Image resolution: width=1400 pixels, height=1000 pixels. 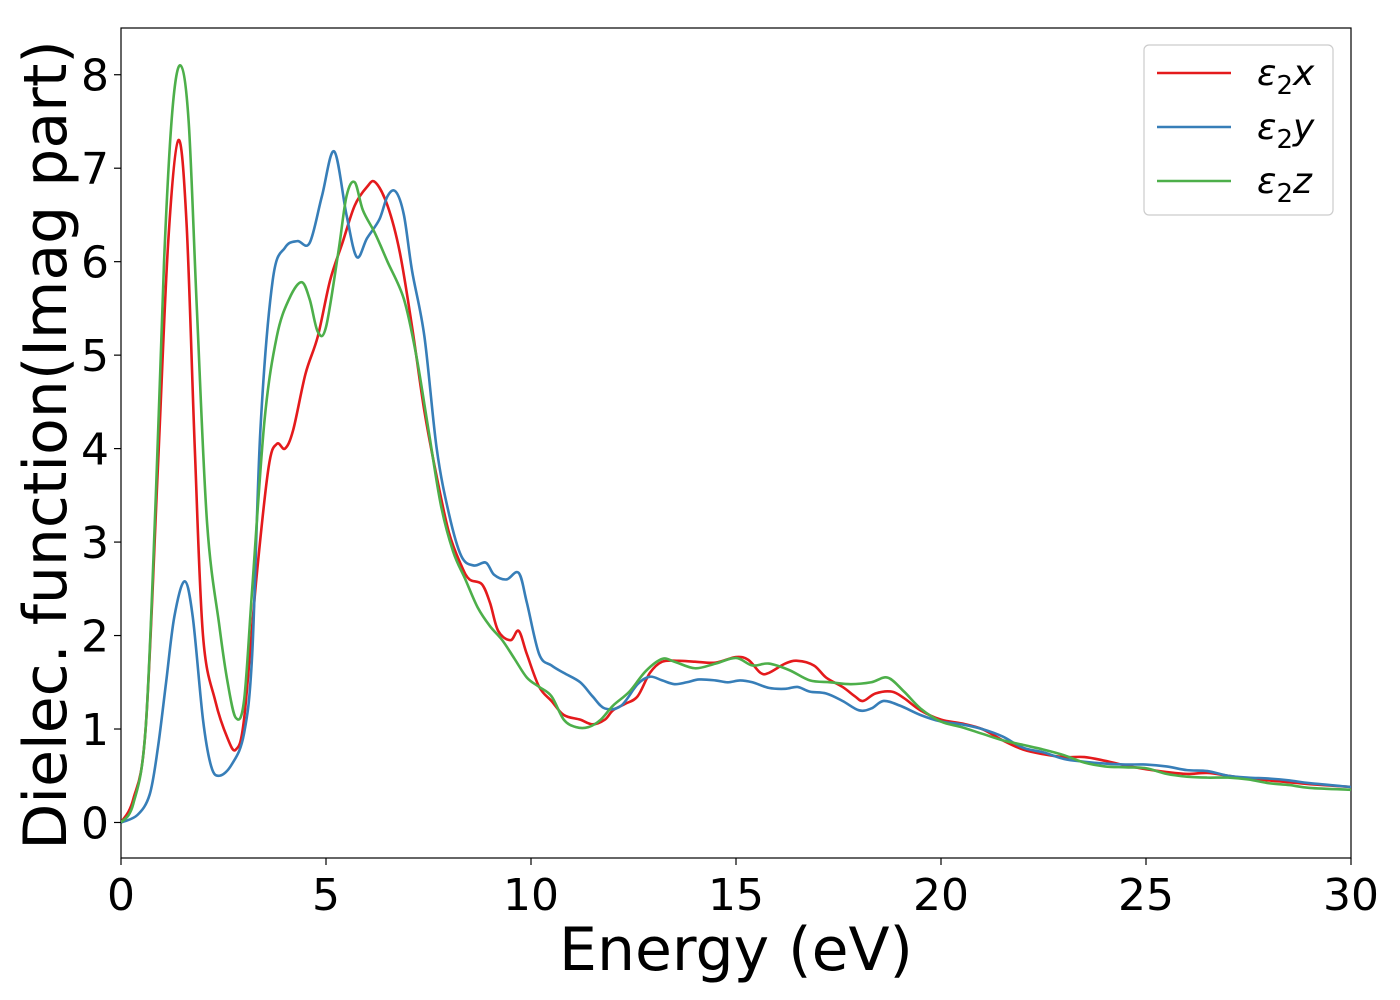 I want to click on legend-items: ε2x ε2y ε2z, so click(x=1236, y=131).